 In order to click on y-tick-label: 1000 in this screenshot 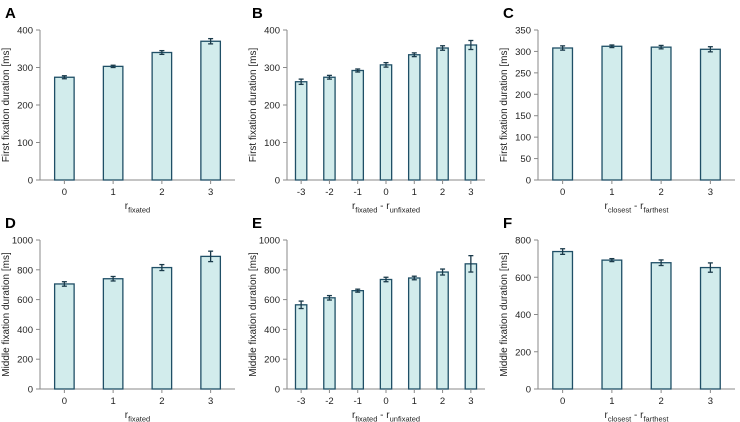, I will do `click(269, 241)`.